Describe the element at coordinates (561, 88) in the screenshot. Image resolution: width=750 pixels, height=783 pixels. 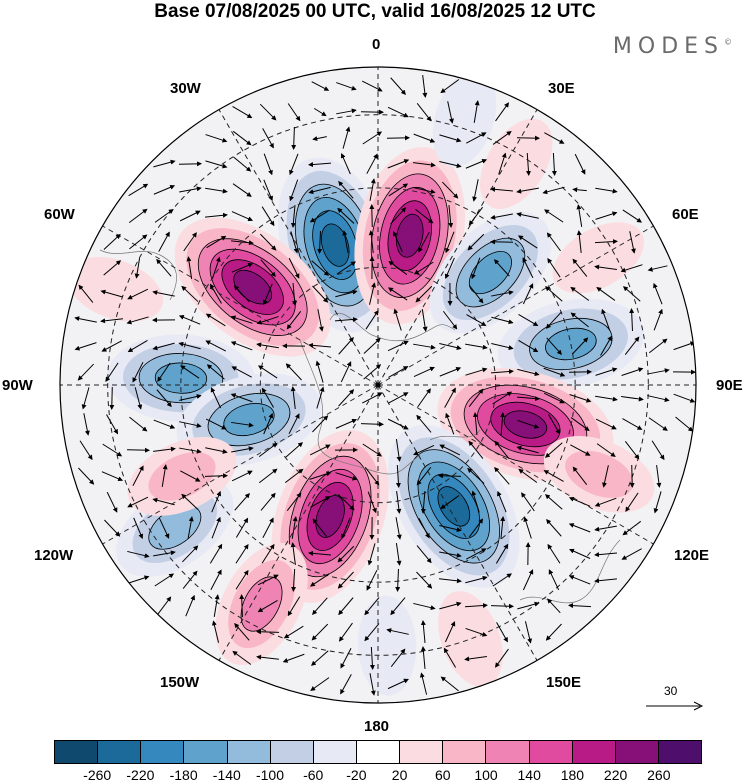
I see `lon-label-30e: 30E` at that location.